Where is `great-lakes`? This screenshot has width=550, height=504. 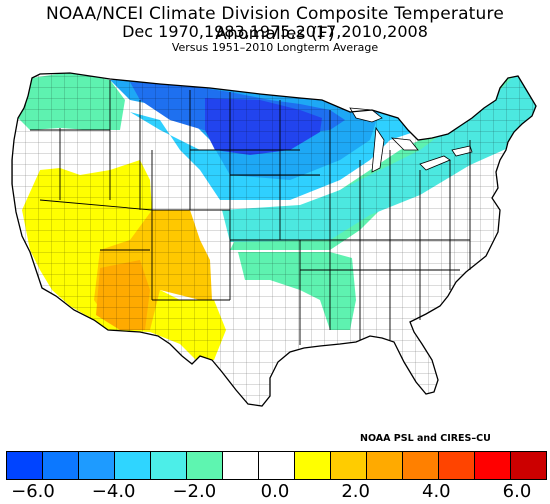 great-lakes is located at coordinates (411, 140).